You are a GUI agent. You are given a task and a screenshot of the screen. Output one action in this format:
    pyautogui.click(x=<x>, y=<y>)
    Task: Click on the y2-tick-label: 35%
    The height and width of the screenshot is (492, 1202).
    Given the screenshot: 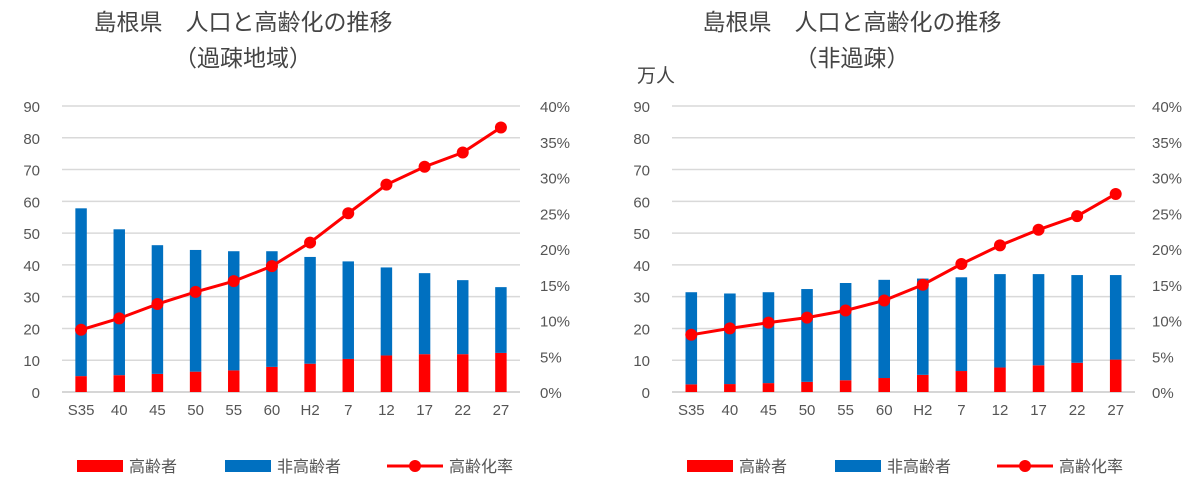 What is the action you would take?
    pyautogui.click(x=1167, y=143)
    